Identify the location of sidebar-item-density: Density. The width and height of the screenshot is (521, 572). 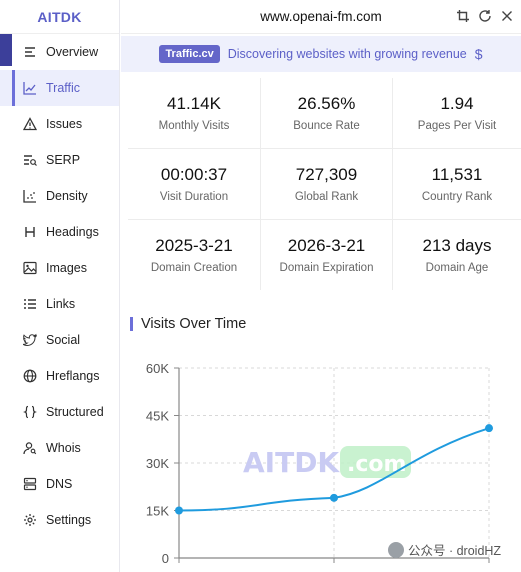
(59, 196).